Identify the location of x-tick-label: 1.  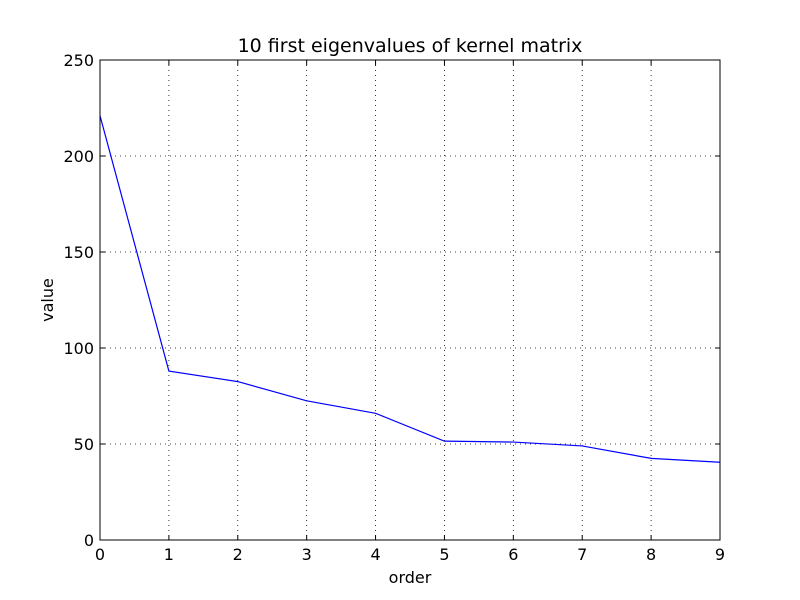
(169, 554).